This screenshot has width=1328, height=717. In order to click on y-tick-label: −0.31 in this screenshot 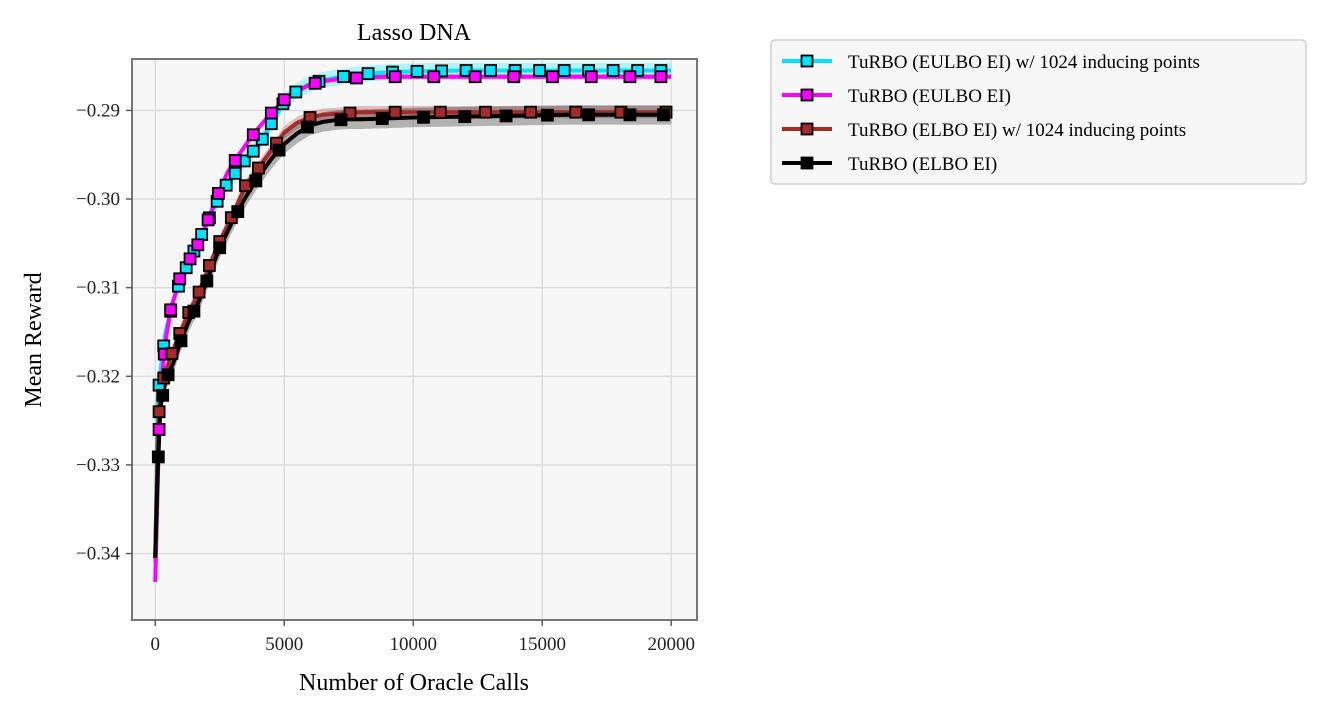, I will do `click(98, 288)`.